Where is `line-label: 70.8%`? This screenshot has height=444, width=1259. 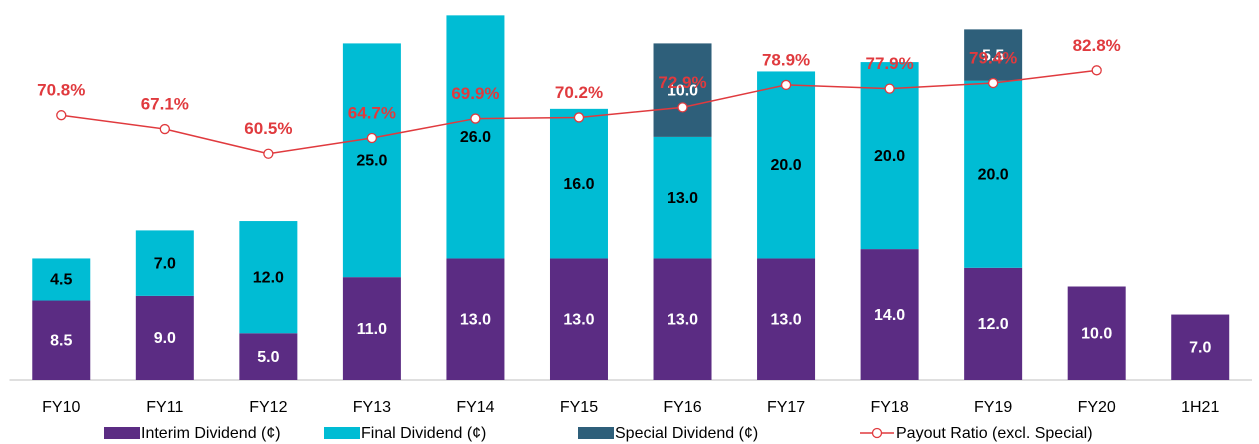 line-label: 70.8% is located at coordinates (61, 90).